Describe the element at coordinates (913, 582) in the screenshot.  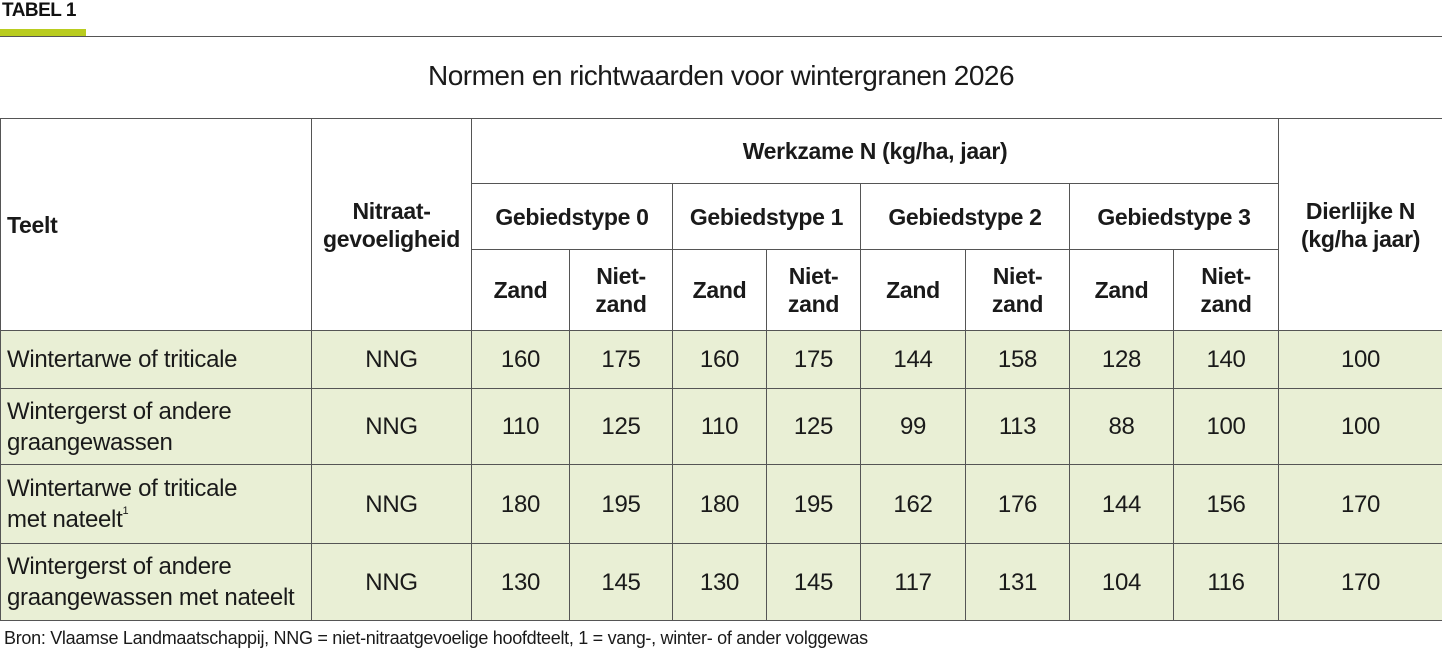
I see `value-cell: 117` at that location.